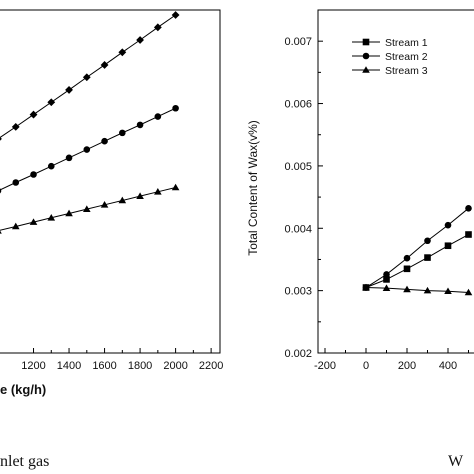  What do you see at coordinates (298, 167) in the screenshot?
I see `right-y-tick-label: 0.005` at bounding box center [298, 167].